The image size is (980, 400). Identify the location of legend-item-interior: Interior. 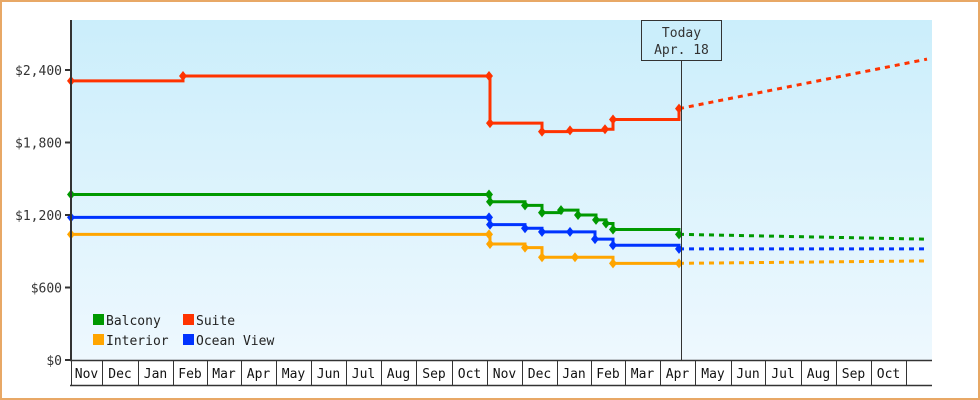
(131, 341).